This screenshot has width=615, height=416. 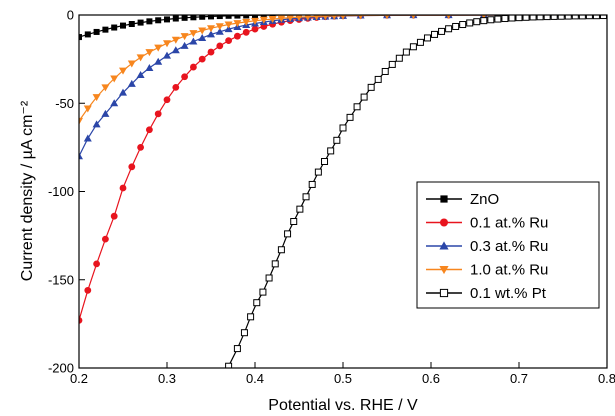 I want to click on x-tick-label: 0.5, so click(x=343, y=378).